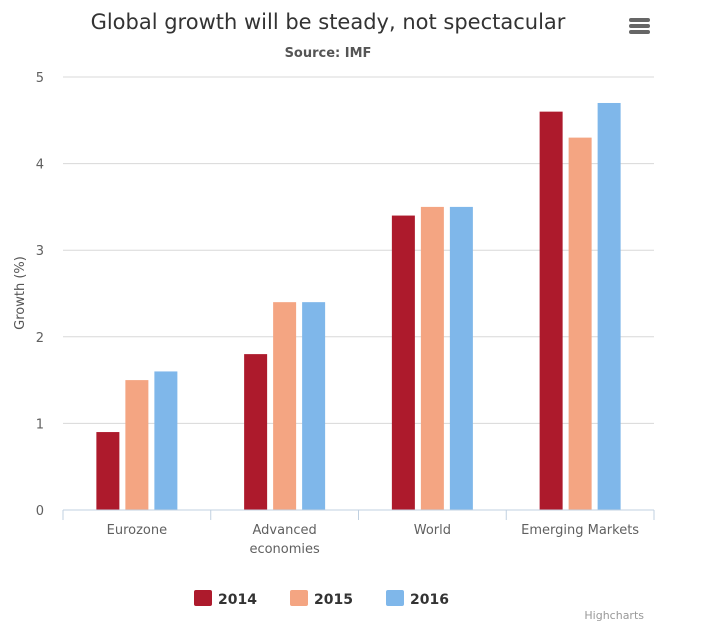 Image resolution: width=712 pixels, height=626 pixels. Describe the element at coordinates (614, 615) in the screenshot. I see `credits-label: Highcharts` at that location.